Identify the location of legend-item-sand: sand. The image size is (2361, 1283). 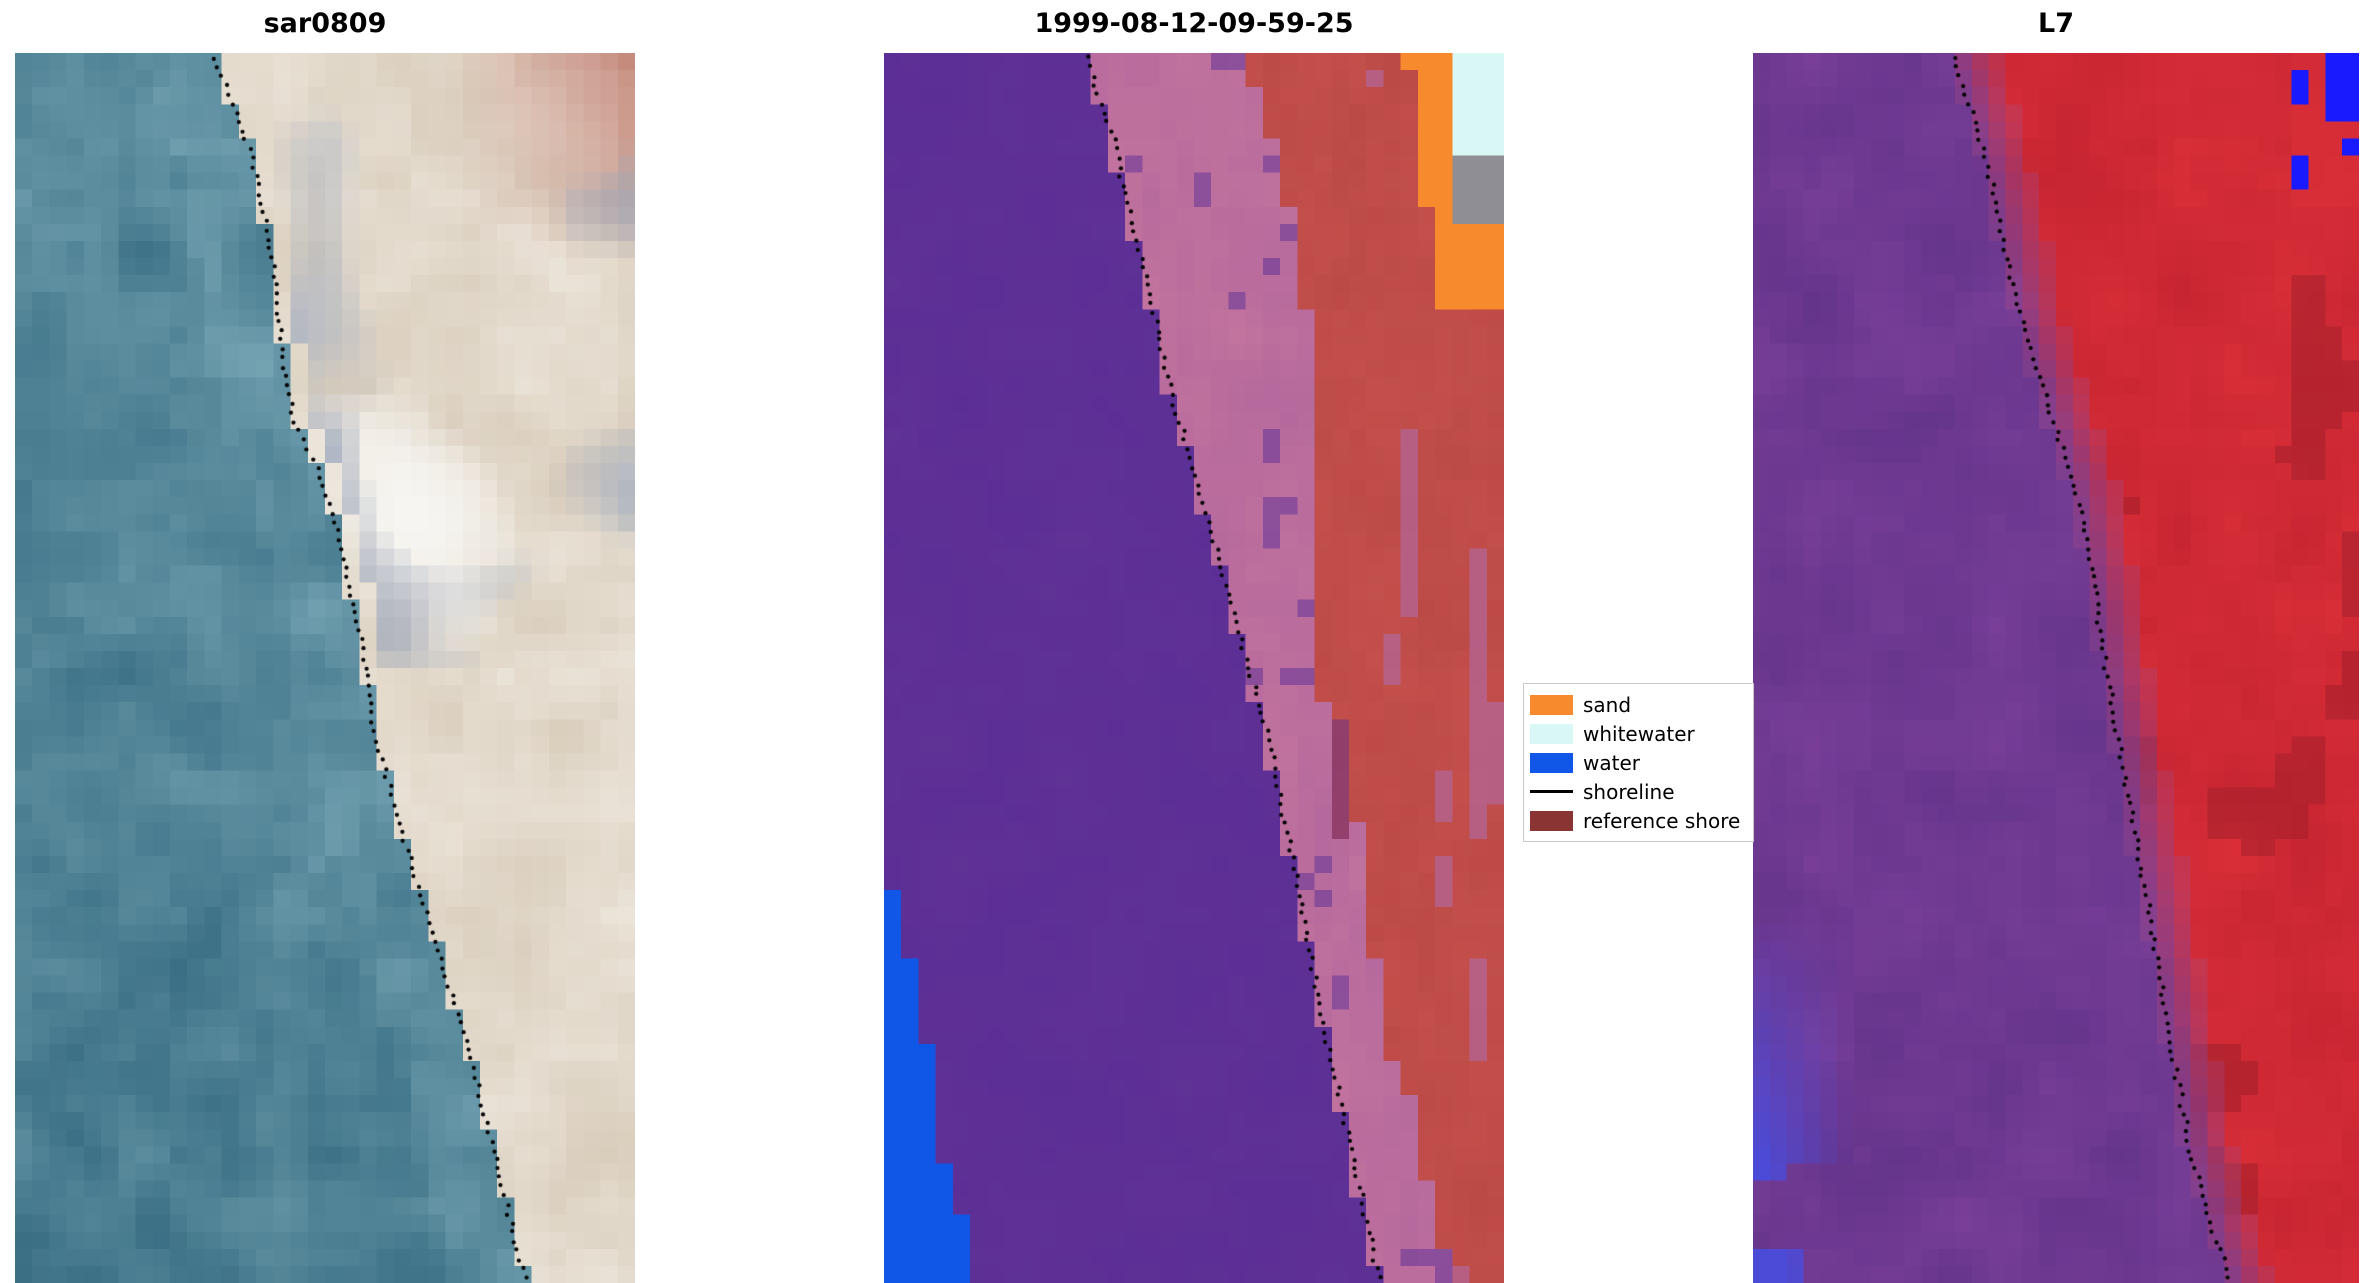
(1638, 704).